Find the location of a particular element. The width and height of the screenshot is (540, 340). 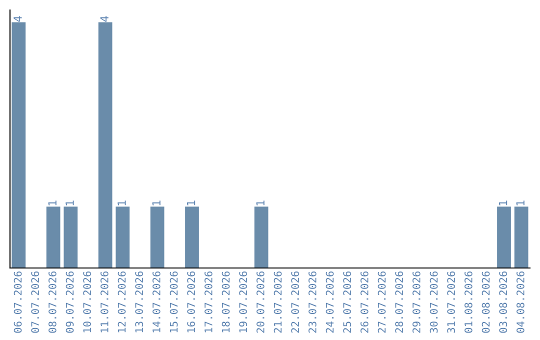

x-tick-label: 26.07.2026 is located at coordinates (364, 302).